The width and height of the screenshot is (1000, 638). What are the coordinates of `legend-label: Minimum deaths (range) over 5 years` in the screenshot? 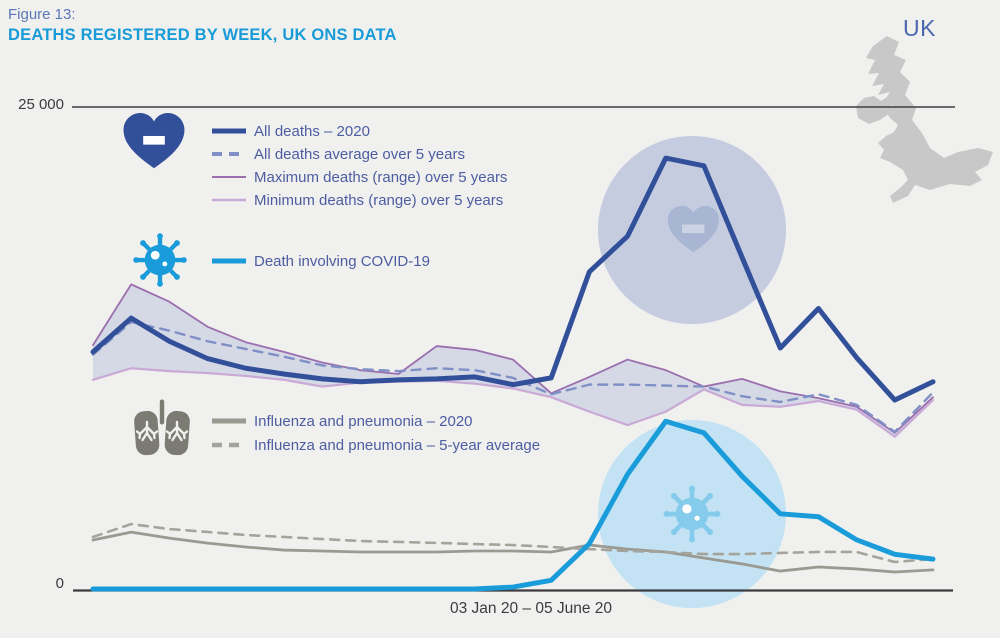 It's located at (379, 200).